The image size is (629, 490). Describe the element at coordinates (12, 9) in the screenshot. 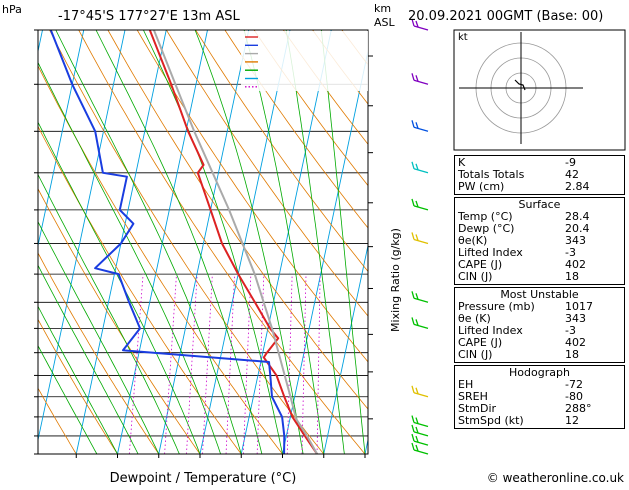

I see `pressure-unit-label: hPa` at that location.